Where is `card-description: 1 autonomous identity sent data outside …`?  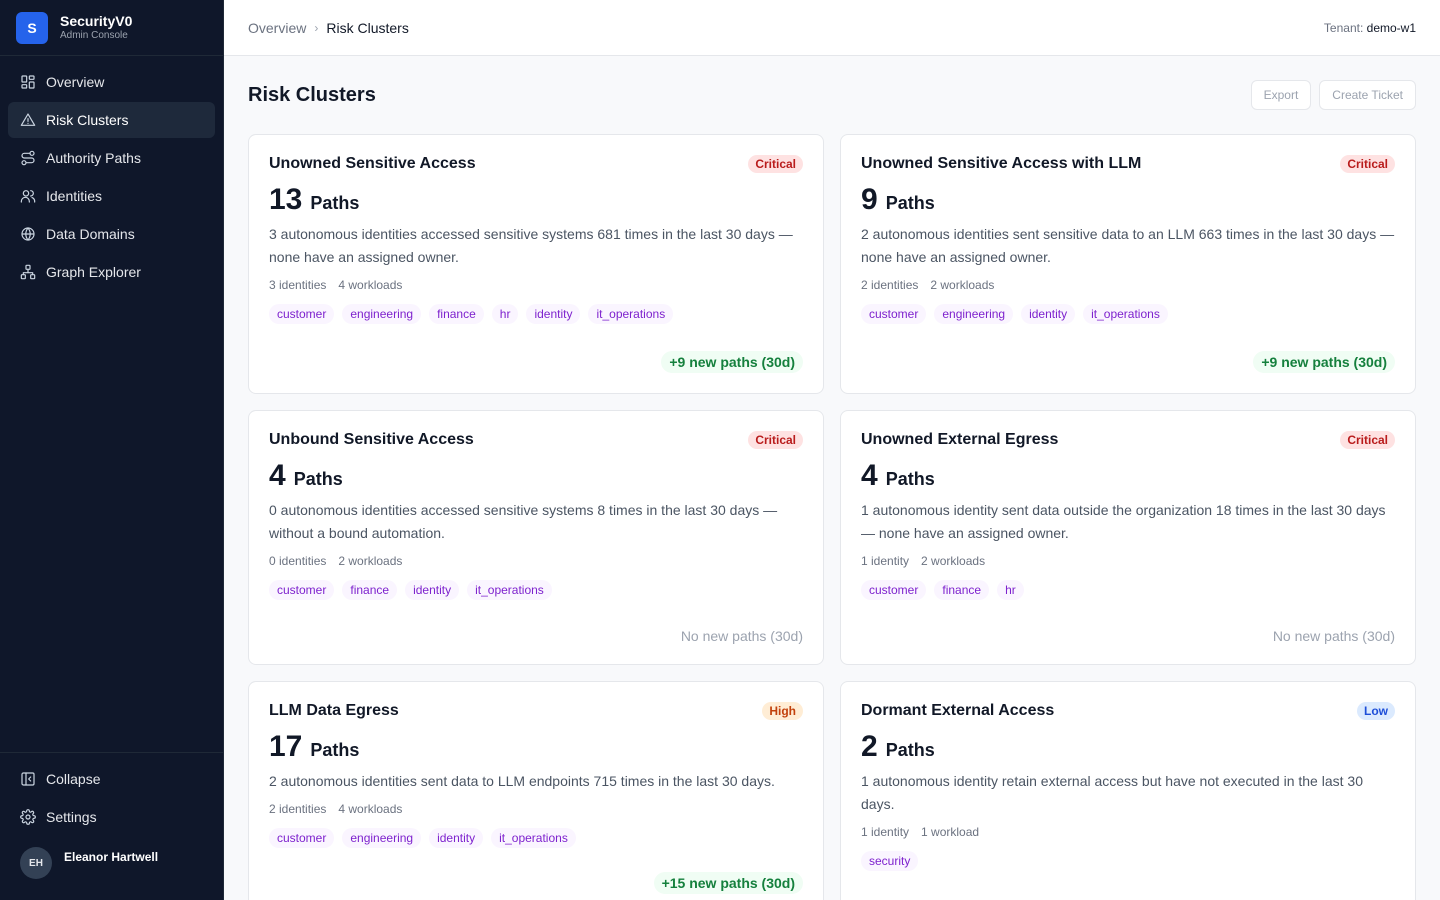
card-description: 1 autonomous identity sent data outside … is located at coordinates (1123, 521).